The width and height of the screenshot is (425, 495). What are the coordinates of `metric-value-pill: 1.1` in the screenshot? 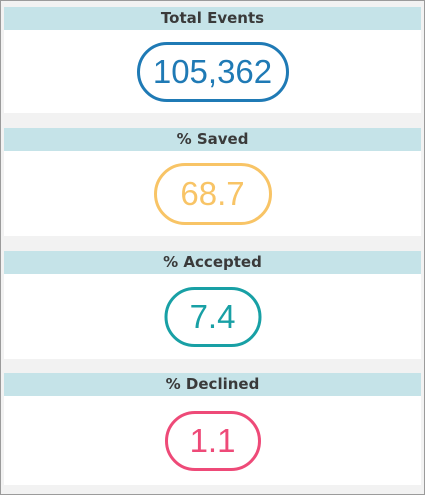 It's located at (212, 440).